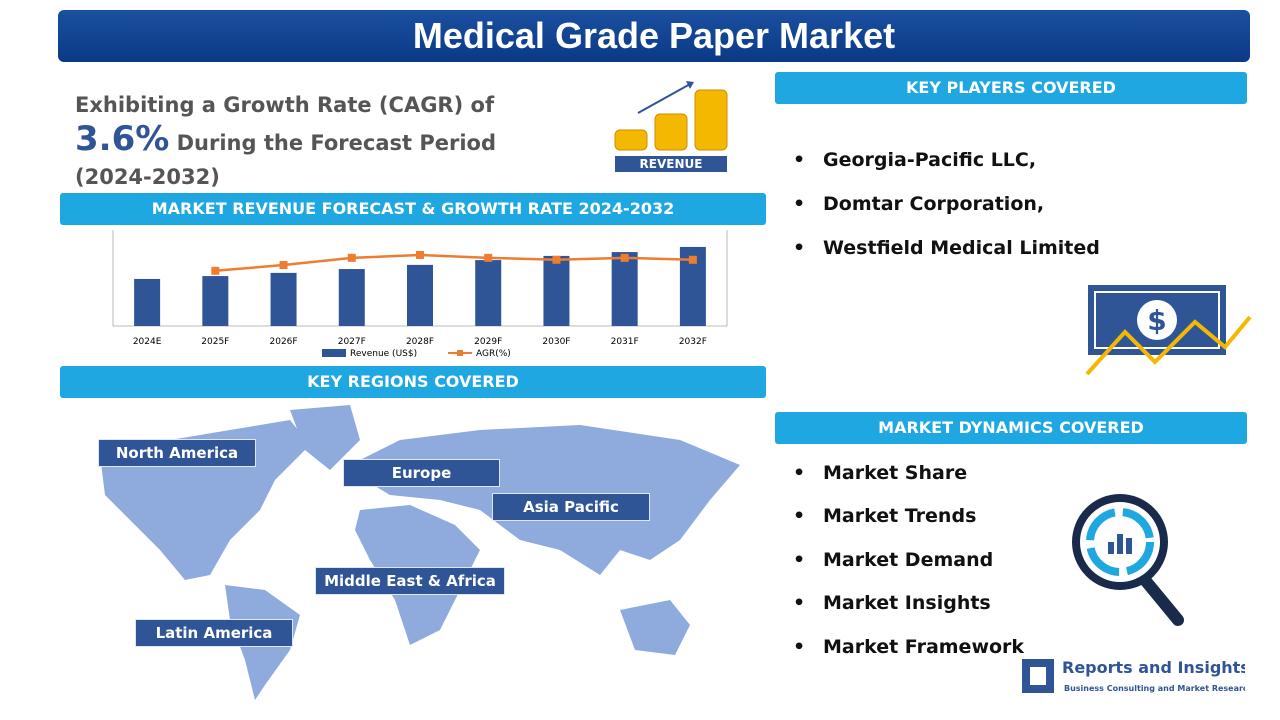 This screenshot has height=720, width=1280. Describe the element at coordinates (284, 342) in the screenshot. I see `x-tick-label: 2026F` at that location.